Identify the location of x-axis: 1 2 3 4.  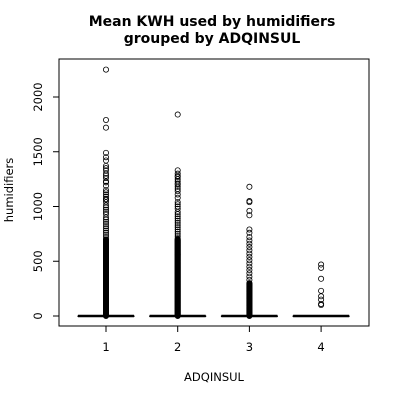
(213, 340).